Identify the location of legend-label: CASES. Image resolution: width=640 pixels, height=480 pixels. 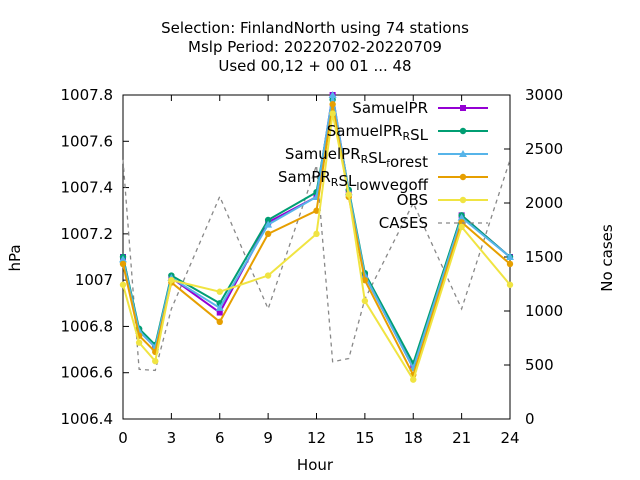
(403, 223).